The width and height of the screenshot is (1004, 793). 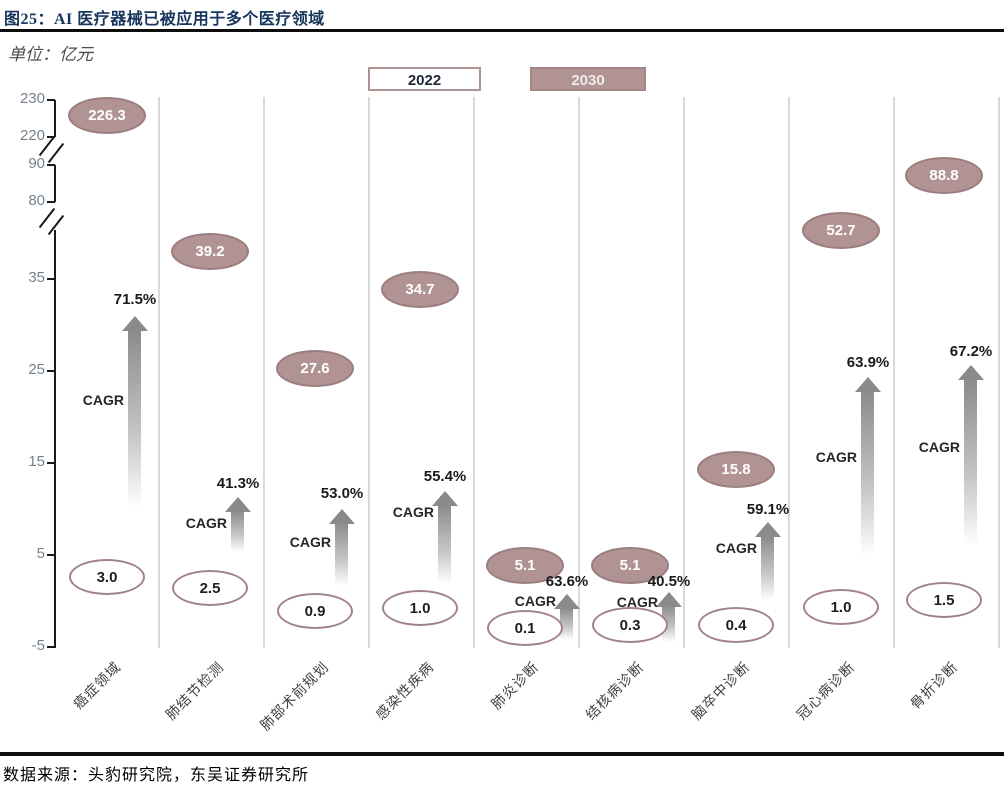 What do you see at coordinates (342, 493) in the screenshot?
I see `cagr-percent-label: 53.0%` at bounding box center [342, 493].